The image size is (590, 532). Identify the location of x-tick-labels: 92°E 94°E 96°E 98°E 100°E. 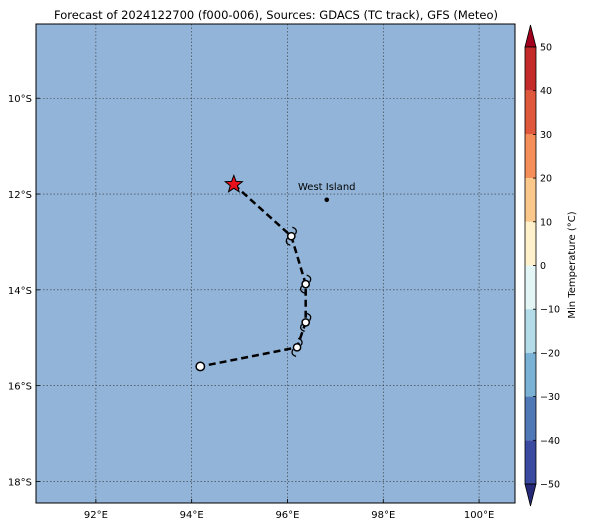
(289, 515).